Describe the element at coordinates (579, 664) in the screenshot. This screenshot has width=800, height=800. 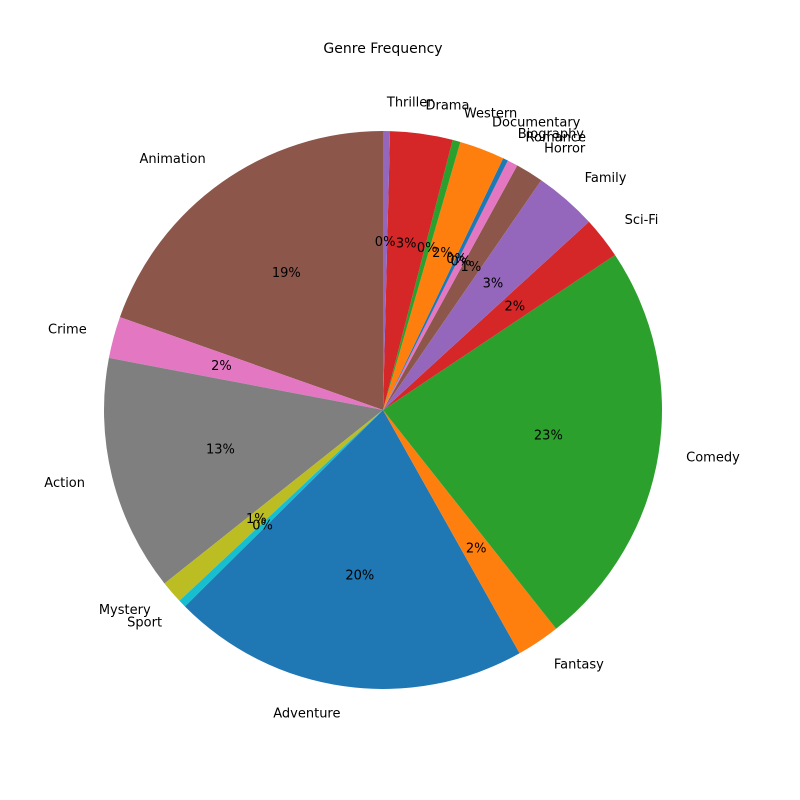
I see `slice-label-fantasy: Fantasy` at that location.